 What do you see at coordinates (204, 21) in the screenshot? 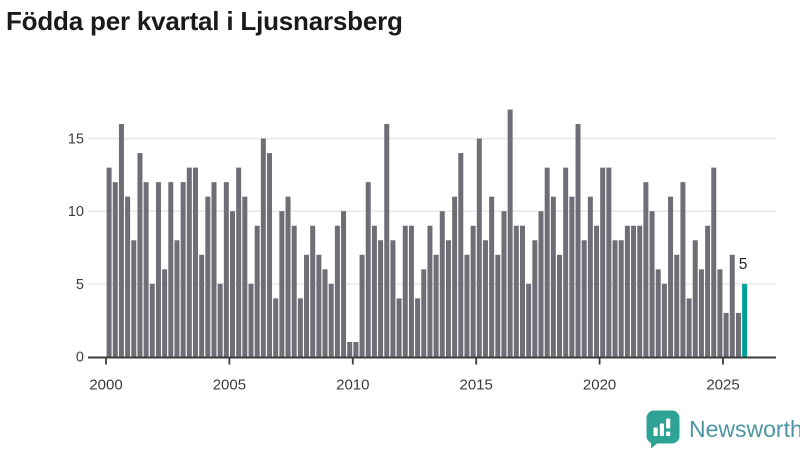
I see `page-title: Födda per kvartal i Ljusnarsberg` at bounding box center [204, 21].